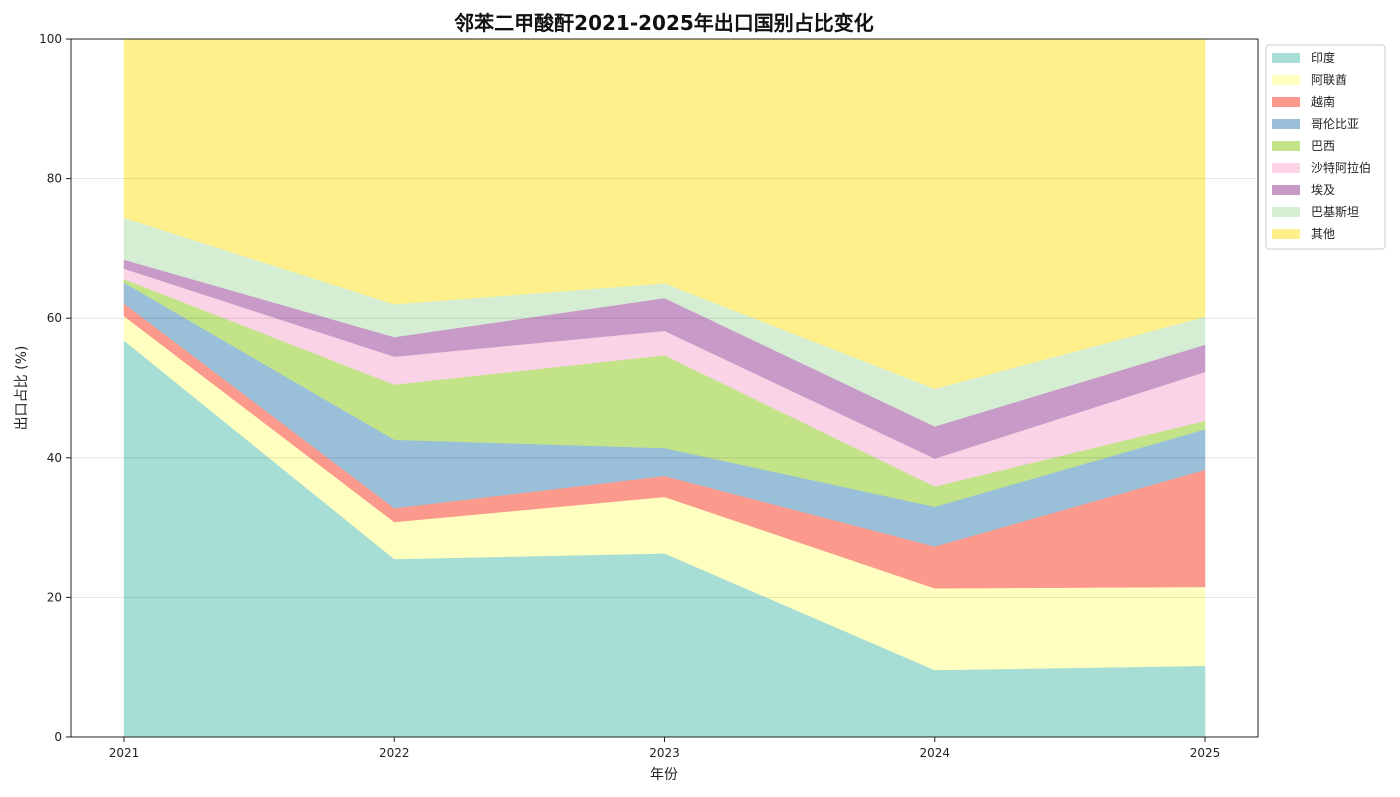 The height and width of the screenshot is (797, 1400). What do you see at coordinates (50, 39) in the screenshot?
I see `y-tick-label-5: 100` at bounding box center [50, 39].